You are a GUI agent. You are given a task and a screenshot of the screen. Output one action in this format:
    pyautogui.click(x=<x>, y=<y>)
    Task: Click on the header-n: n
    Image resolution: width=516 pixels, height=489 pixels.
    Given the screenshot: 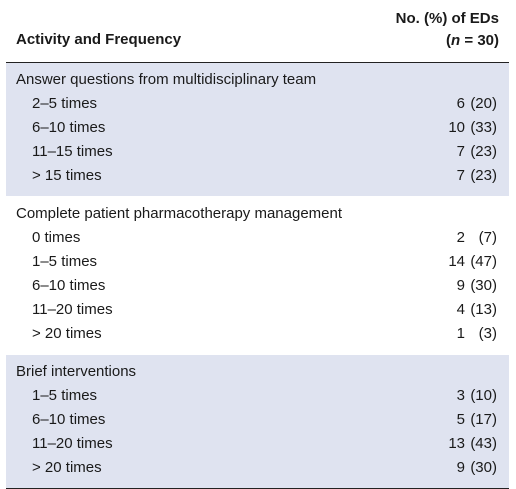 What is the action you would take?
    pyautogui.click(x=456, y=40)
    